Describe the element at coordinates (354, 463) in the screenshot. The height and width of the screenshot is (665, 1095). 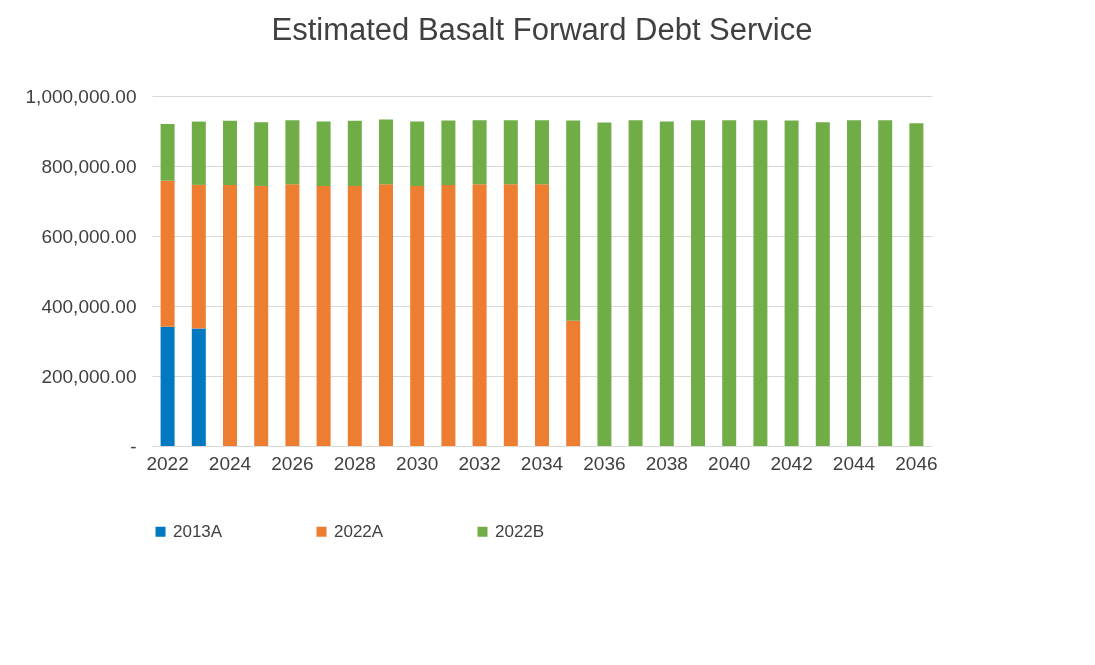
I see `x-tick-label: 2028` at that location.